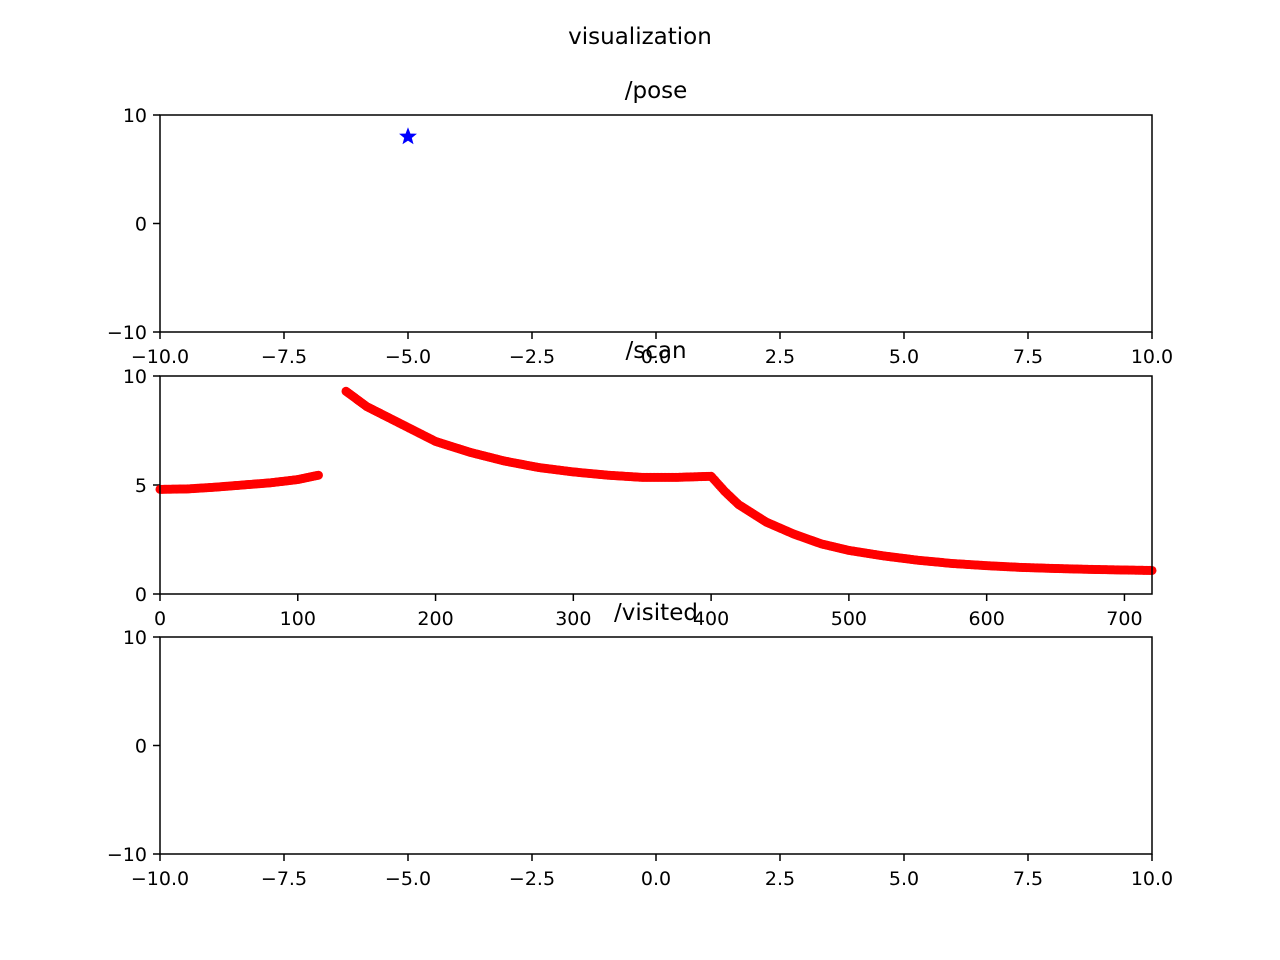 The width and height of the screenshot is (1280, 960). What do you see at coordinates (656, 357) in the screenshot?
I see `pose-x-tick-label: 0.0` at bounding box center [656, 357].